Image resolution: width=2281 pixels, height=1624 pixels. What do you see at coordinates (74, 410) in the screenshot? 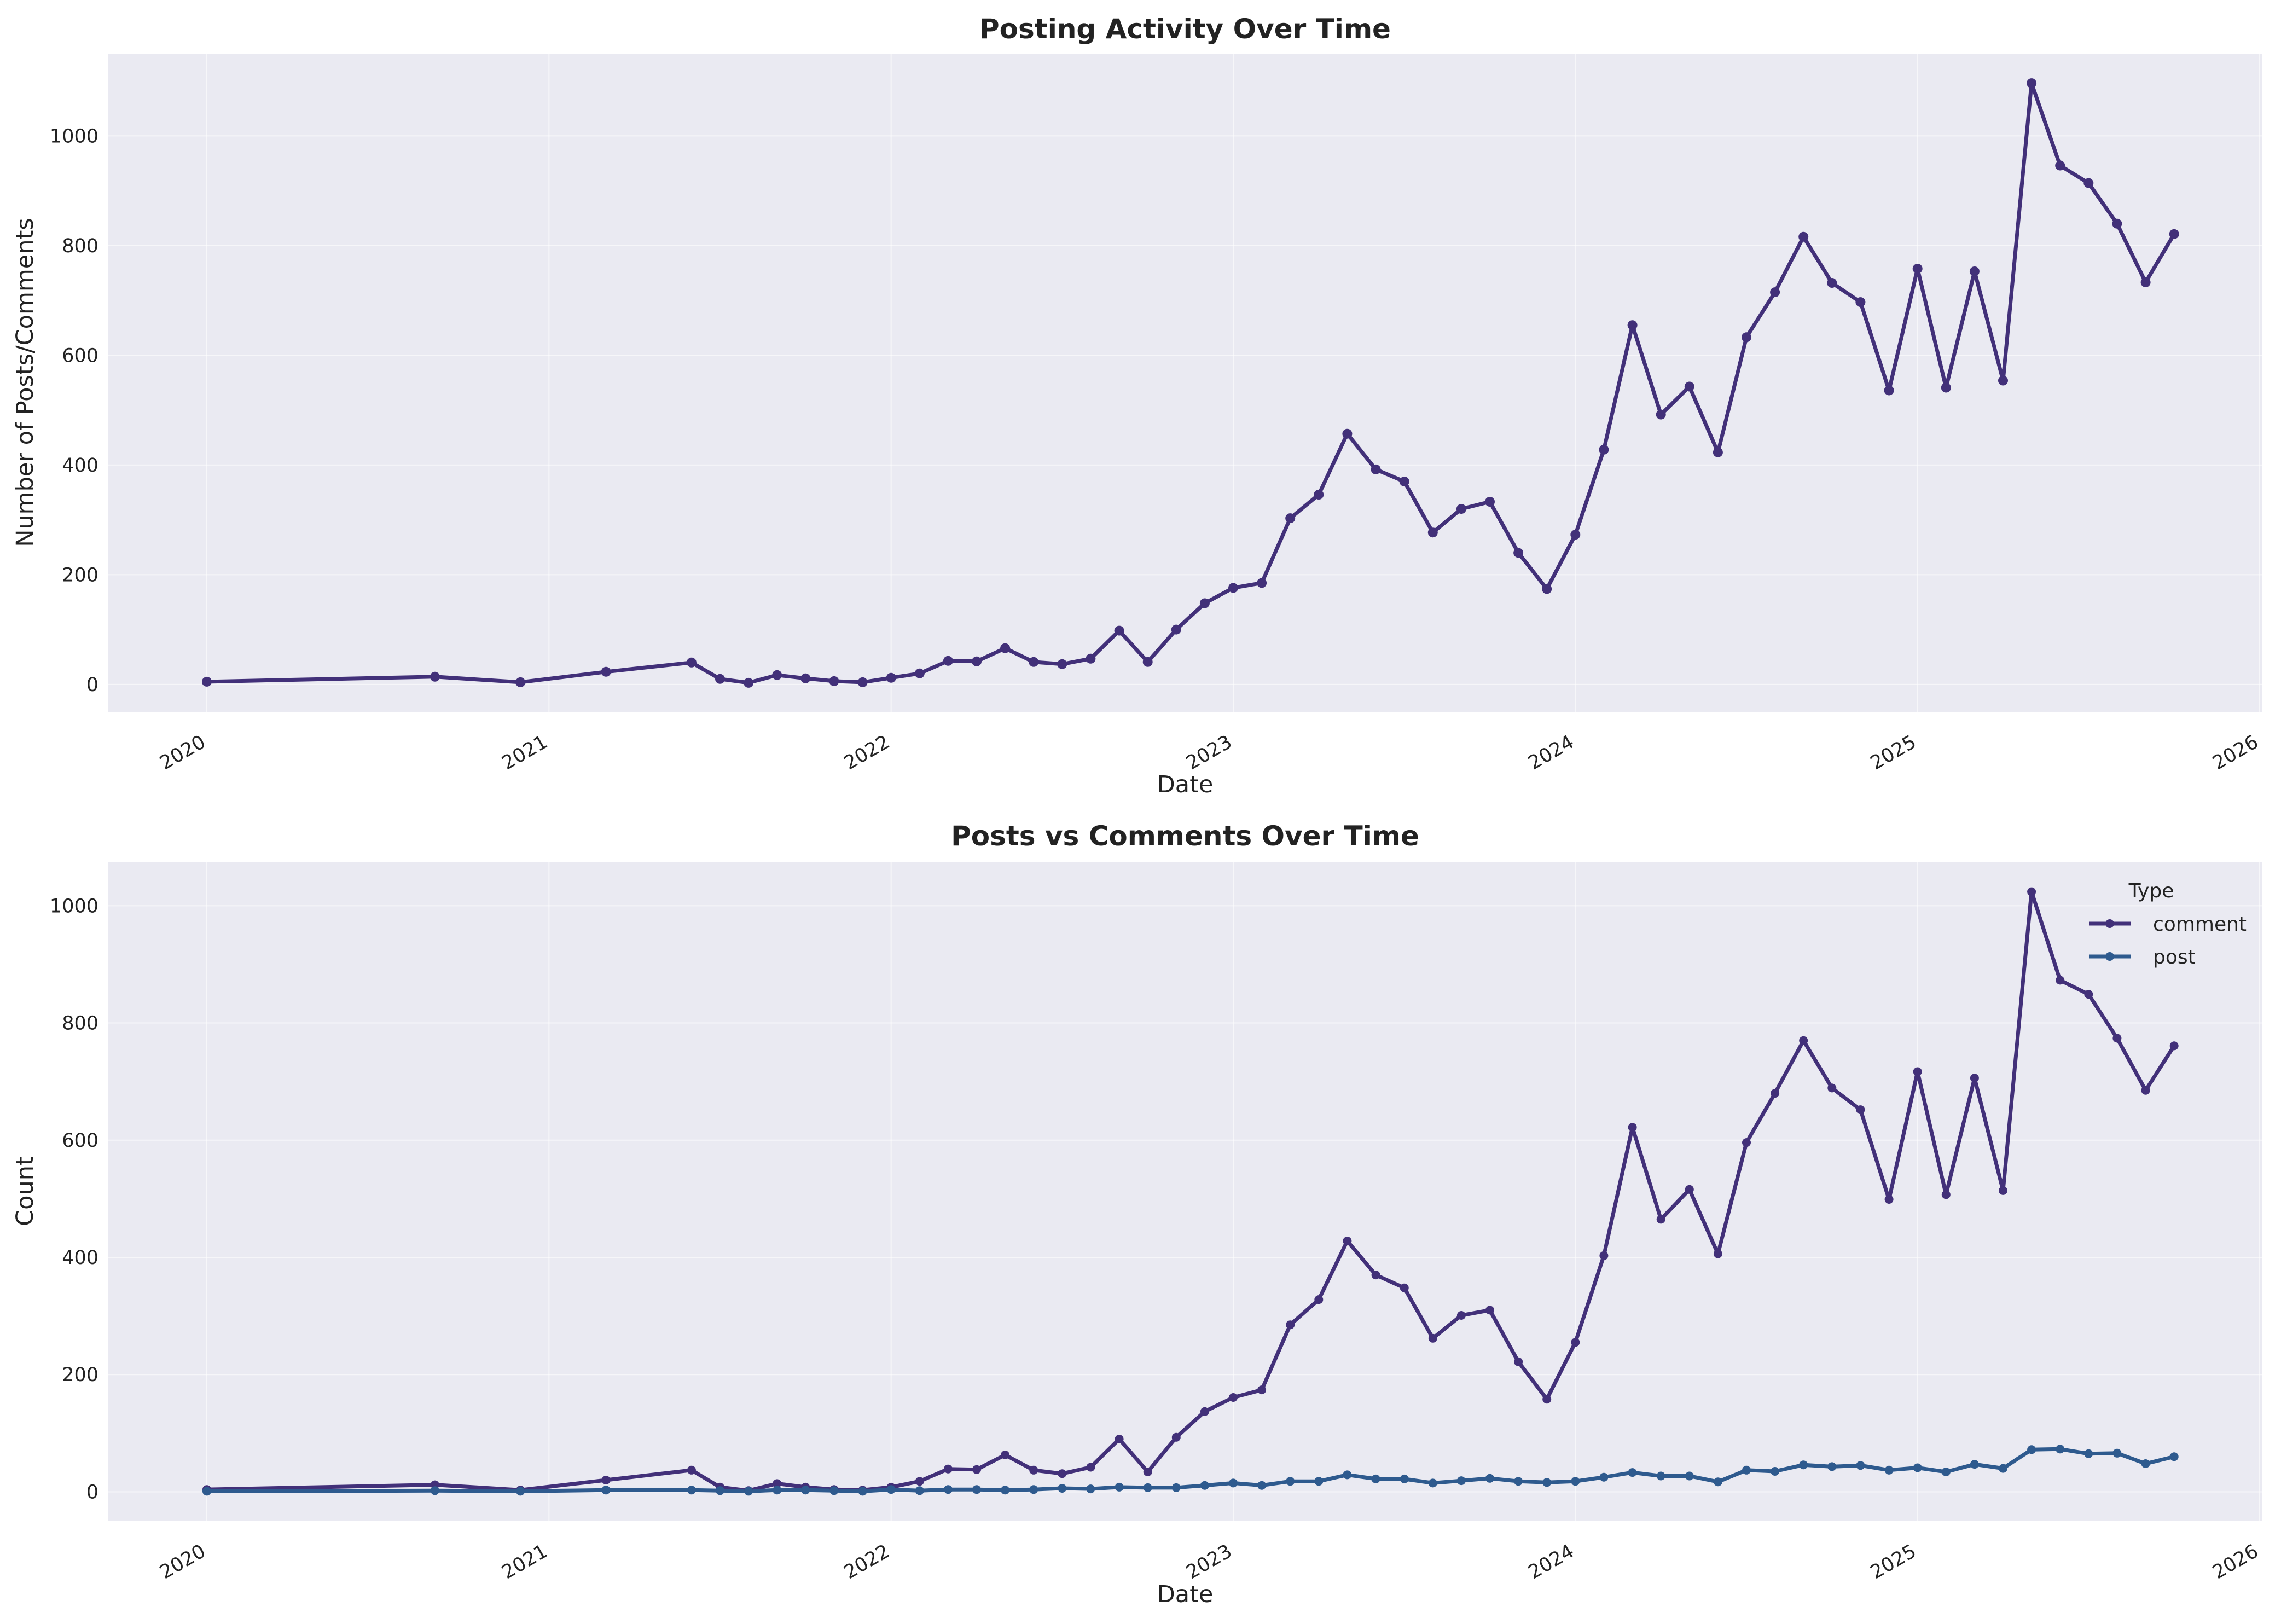
I see `y-tick-labels: 0 200 400 600 800 1000` at bounding box center [74, 410].